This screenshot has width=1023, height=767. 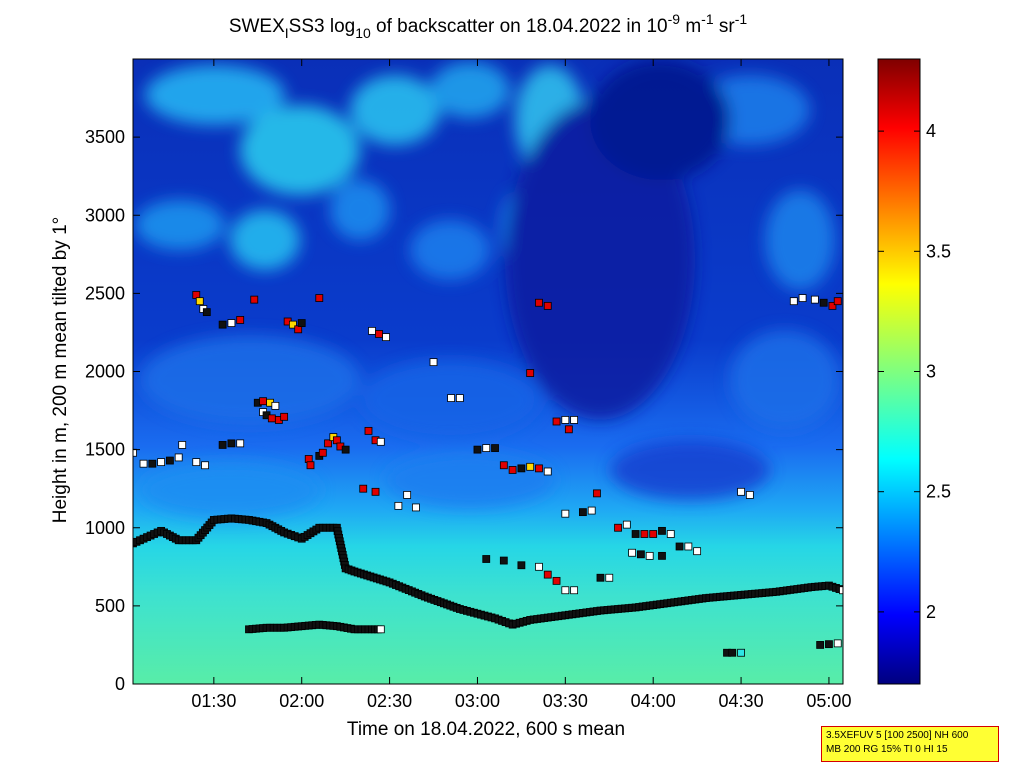 I want to click on x-tick-label: 02:00, so click(x=301, y=701).